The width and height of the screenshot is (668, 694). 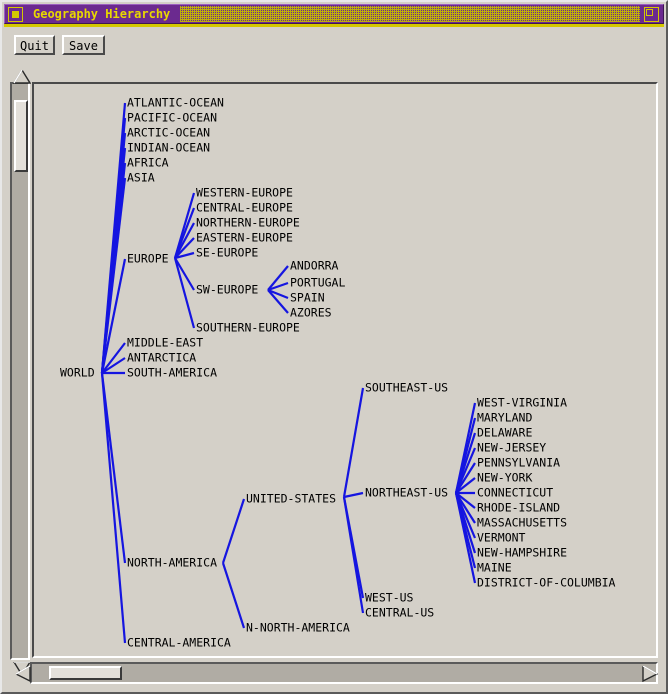 What do you see at coordinates (515, 493) in the screenshot?
I see `tree-node-label: CONNECTICUT` at bounding box center [515, 493].